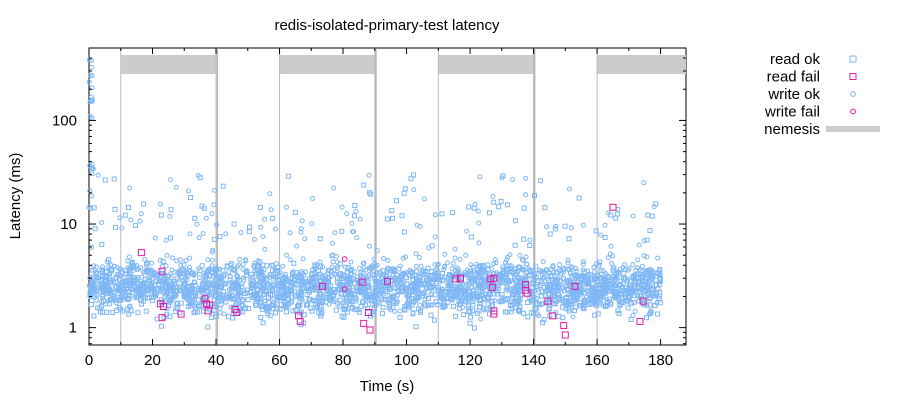 Image resolution: width=900 pixels, height=400 pixels. I want to click on legend-marker-nemesis, so click(853, 129).